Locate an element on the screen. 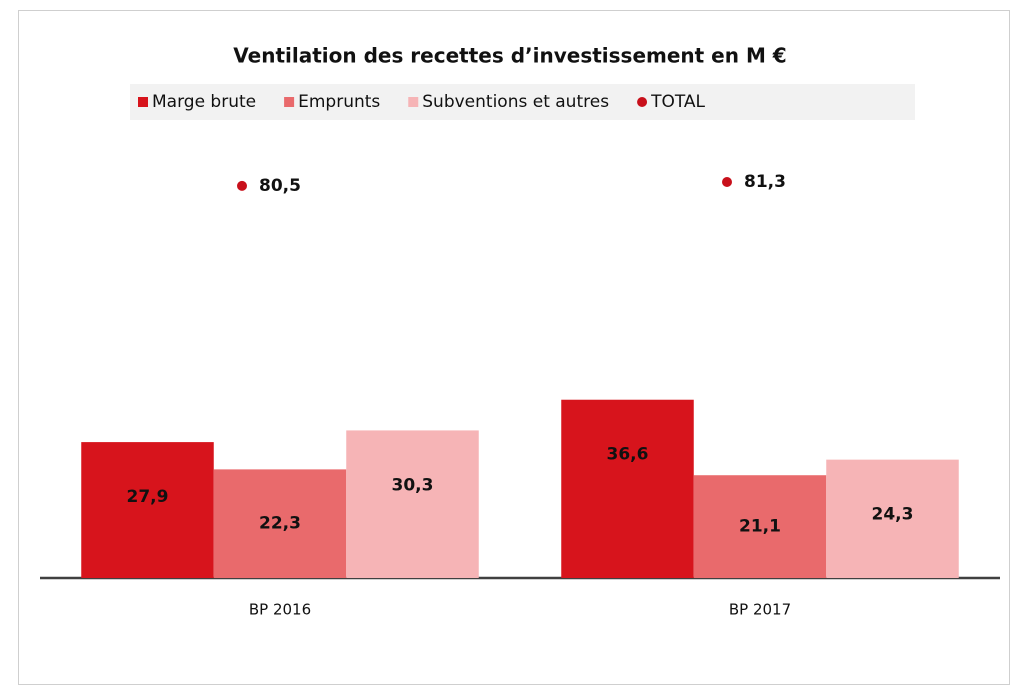  data-label: 27,9 is located at coordinates (148, 497).